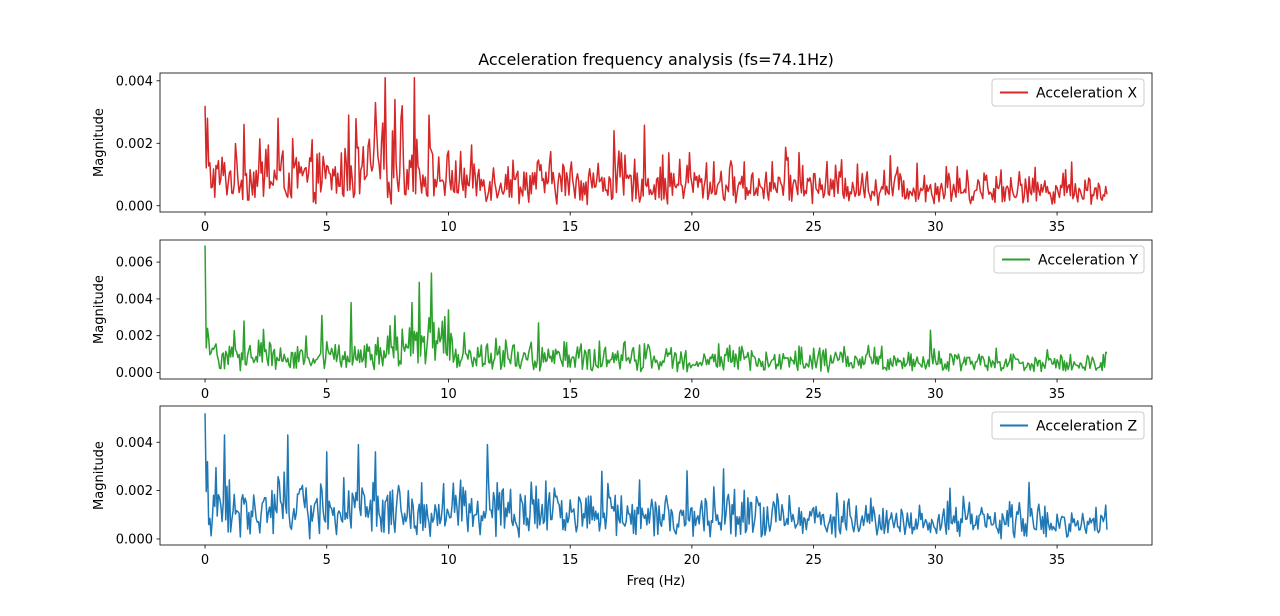 This screenshot has height=616, width=1280. I want to click on legend: Acceleration Y, so click(1069, 259).